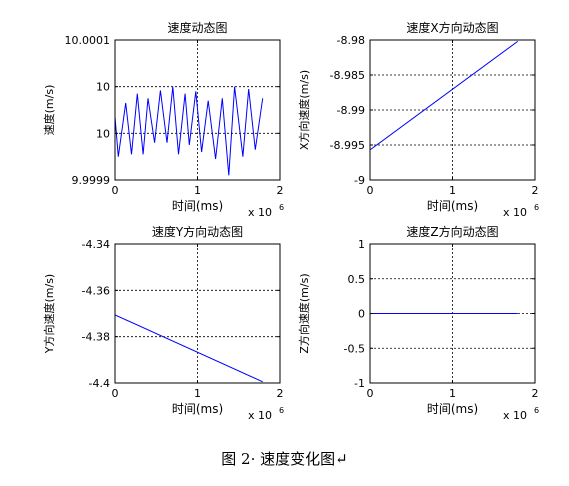  What do you see at coordinates (351, 110) in the screenshot?
I see `y-tick-label: -8.99` at bounding box center [351, 110].